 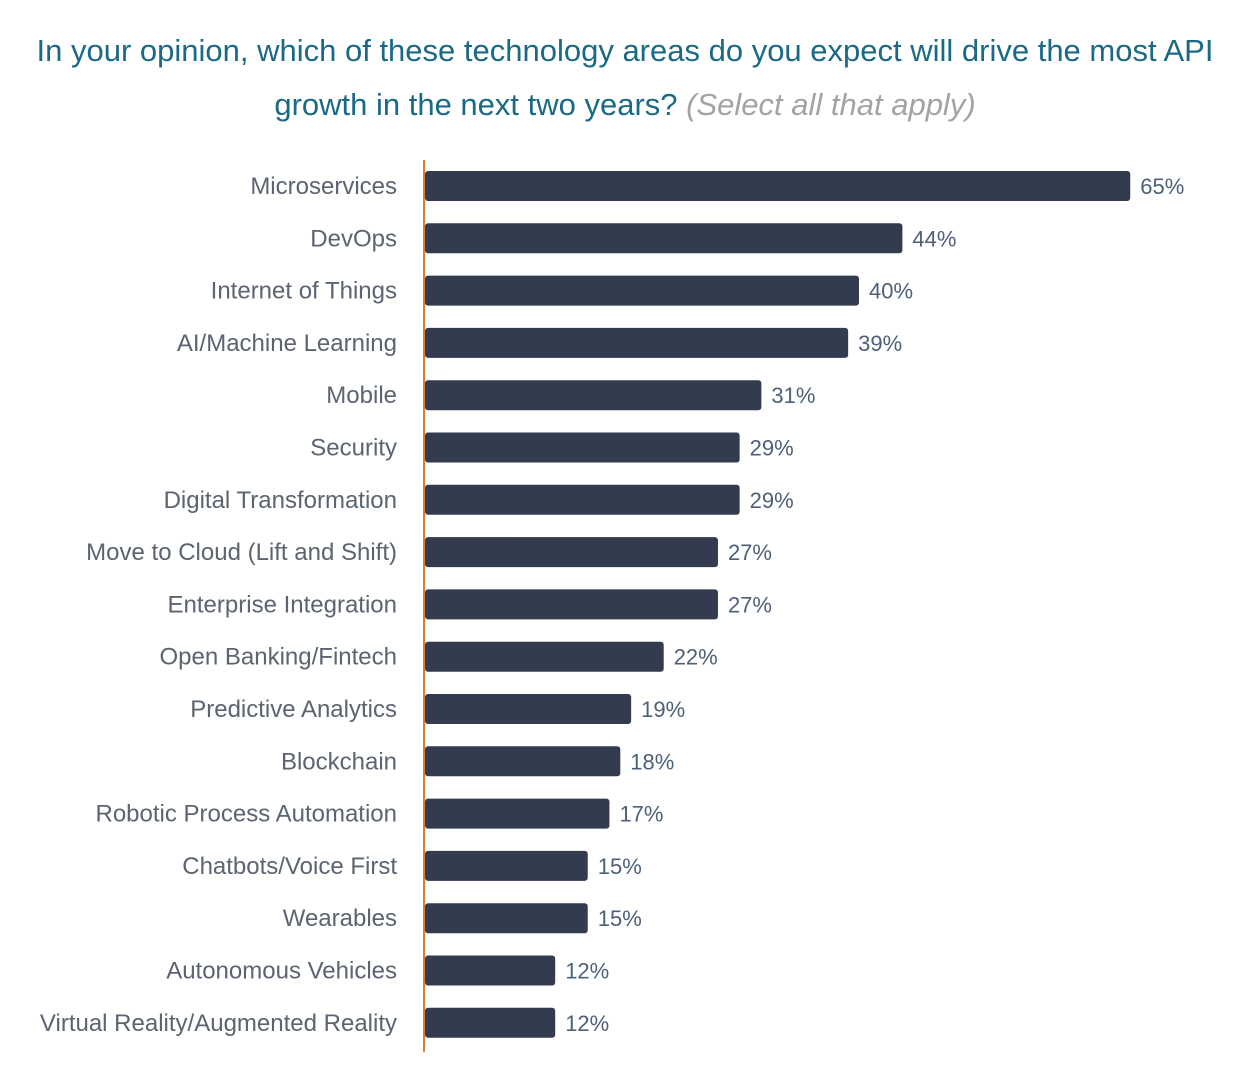 What do you see at coordinates (353, 448) in the screenshot?
I see `category-label: Security` at bounding box center [353, 448].